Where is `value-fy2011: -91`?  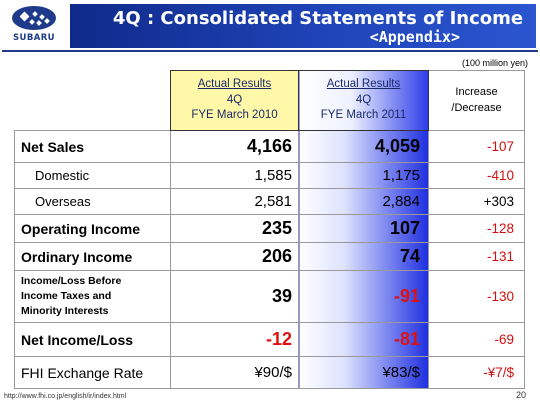
value-fy2011: -91 is located at coordinates (363, 296).